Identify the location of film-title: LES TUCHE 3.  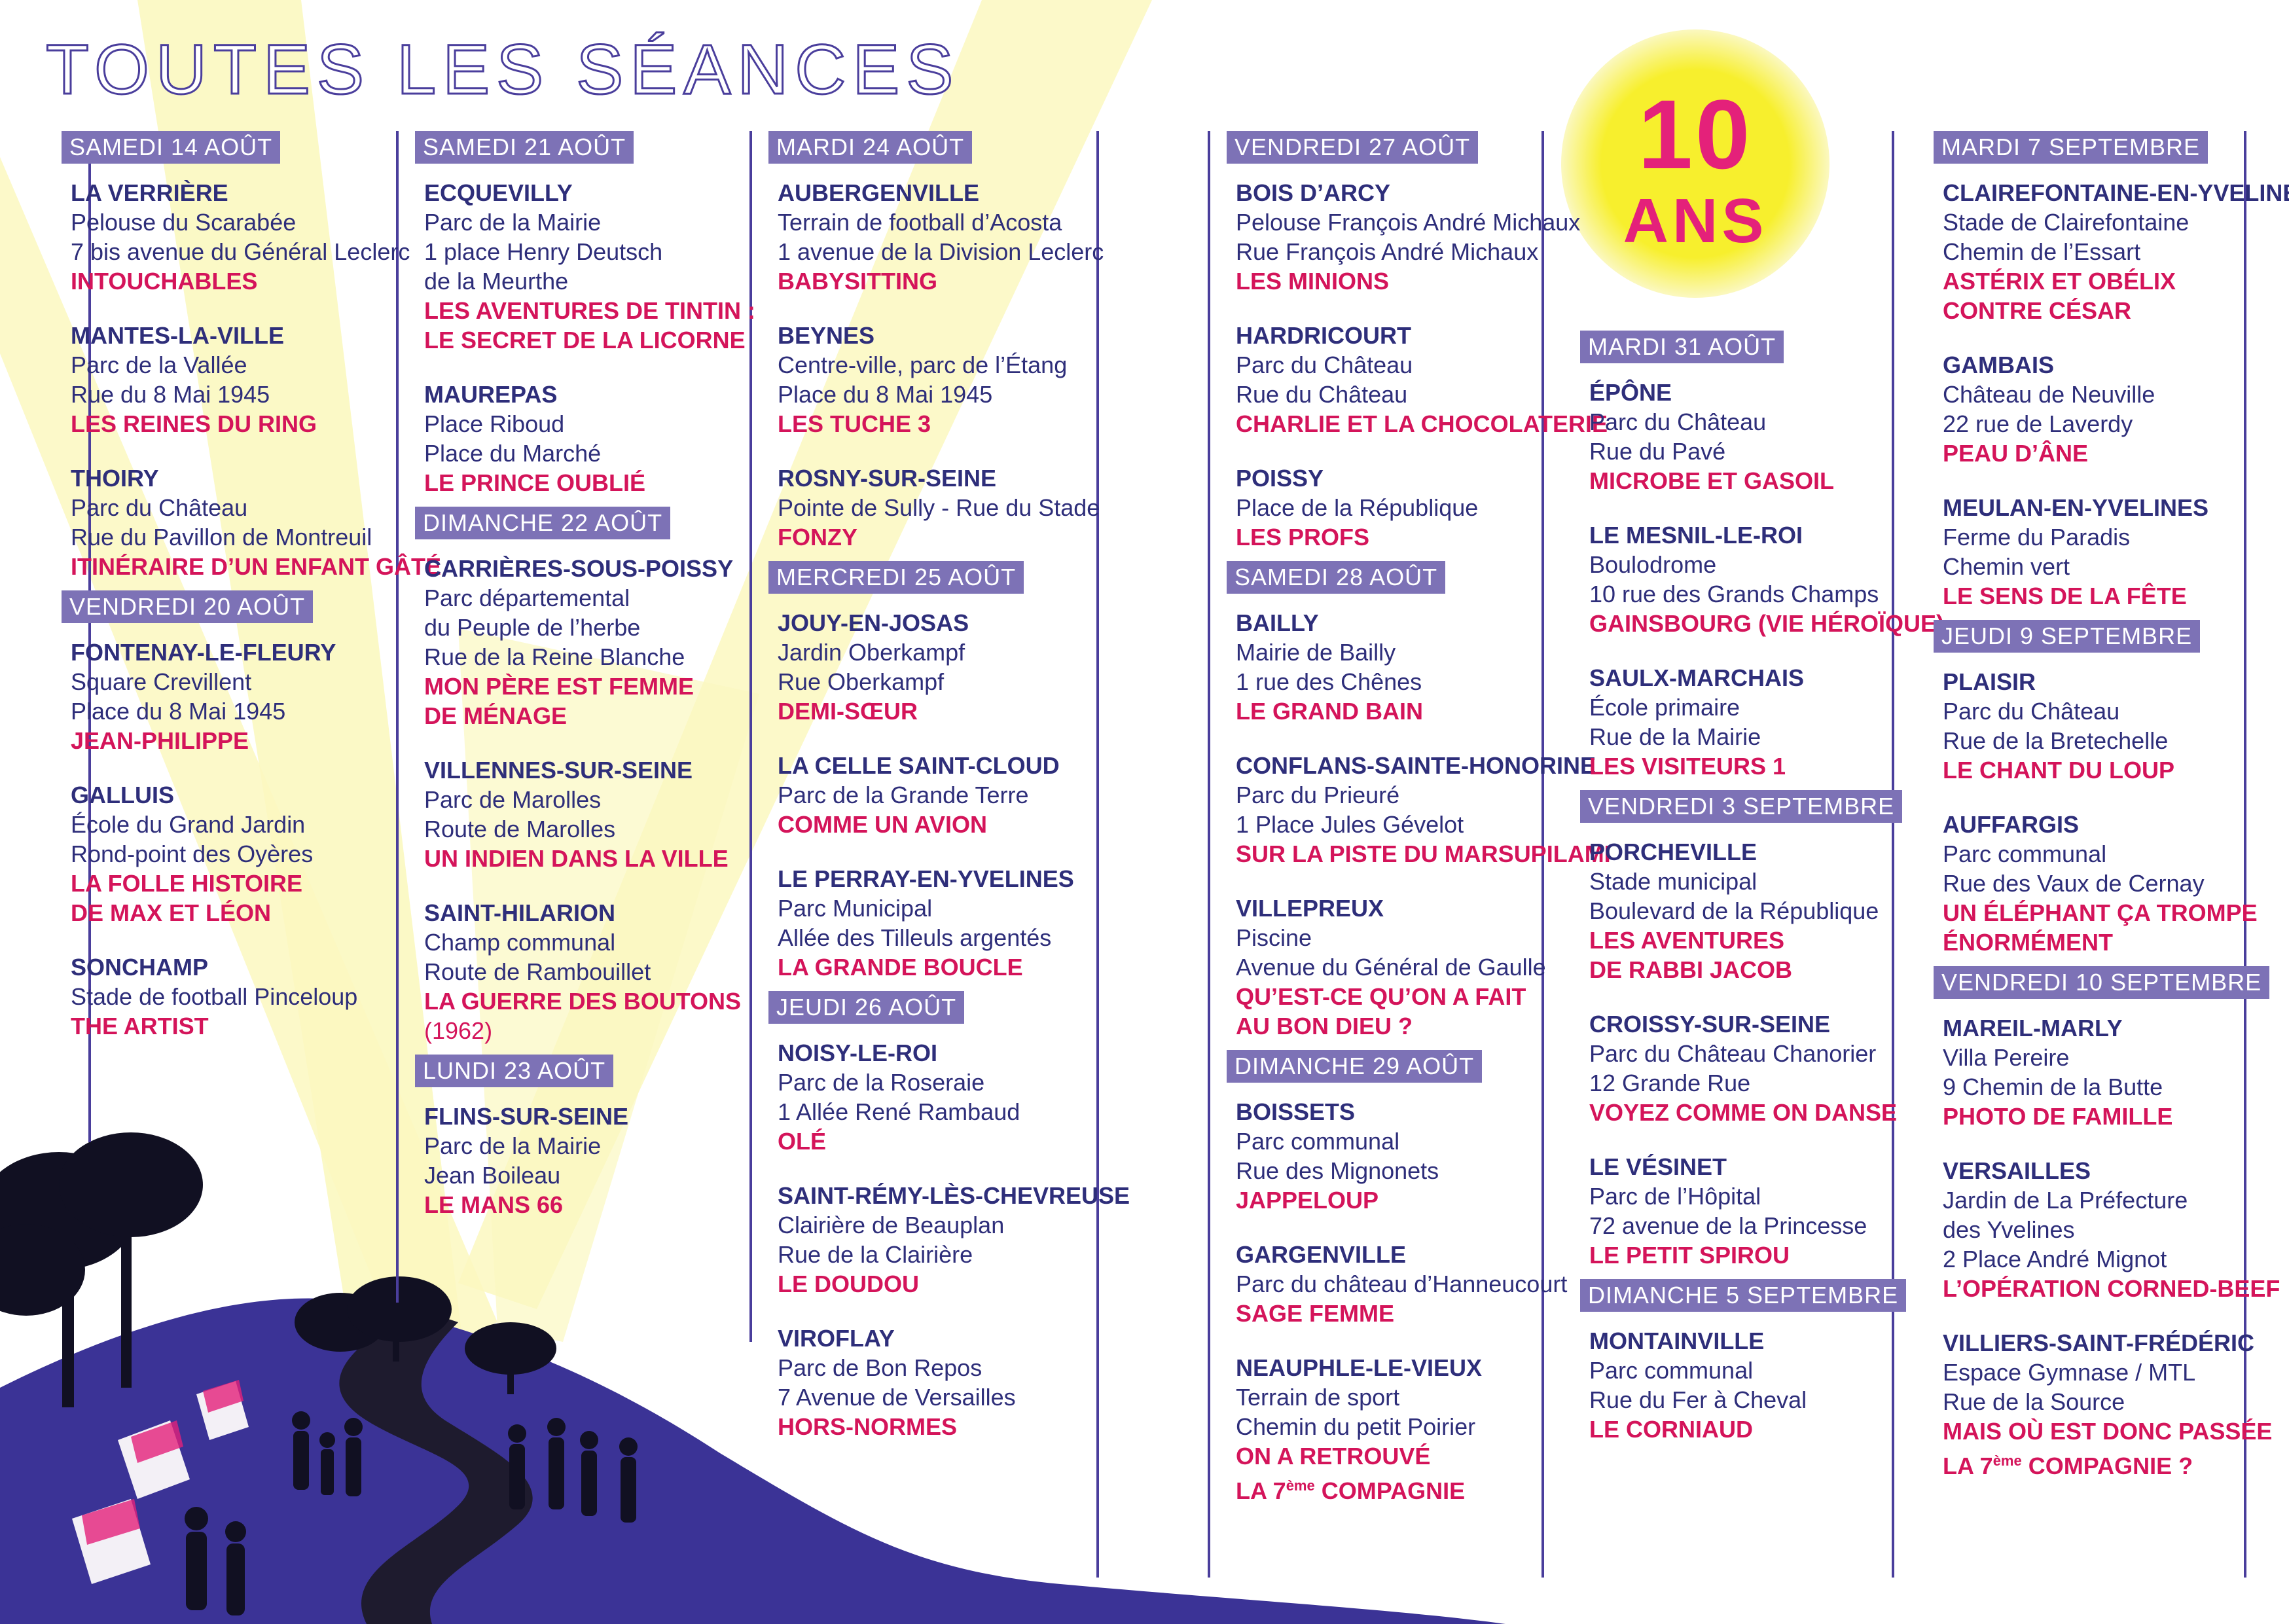
(854, 423).